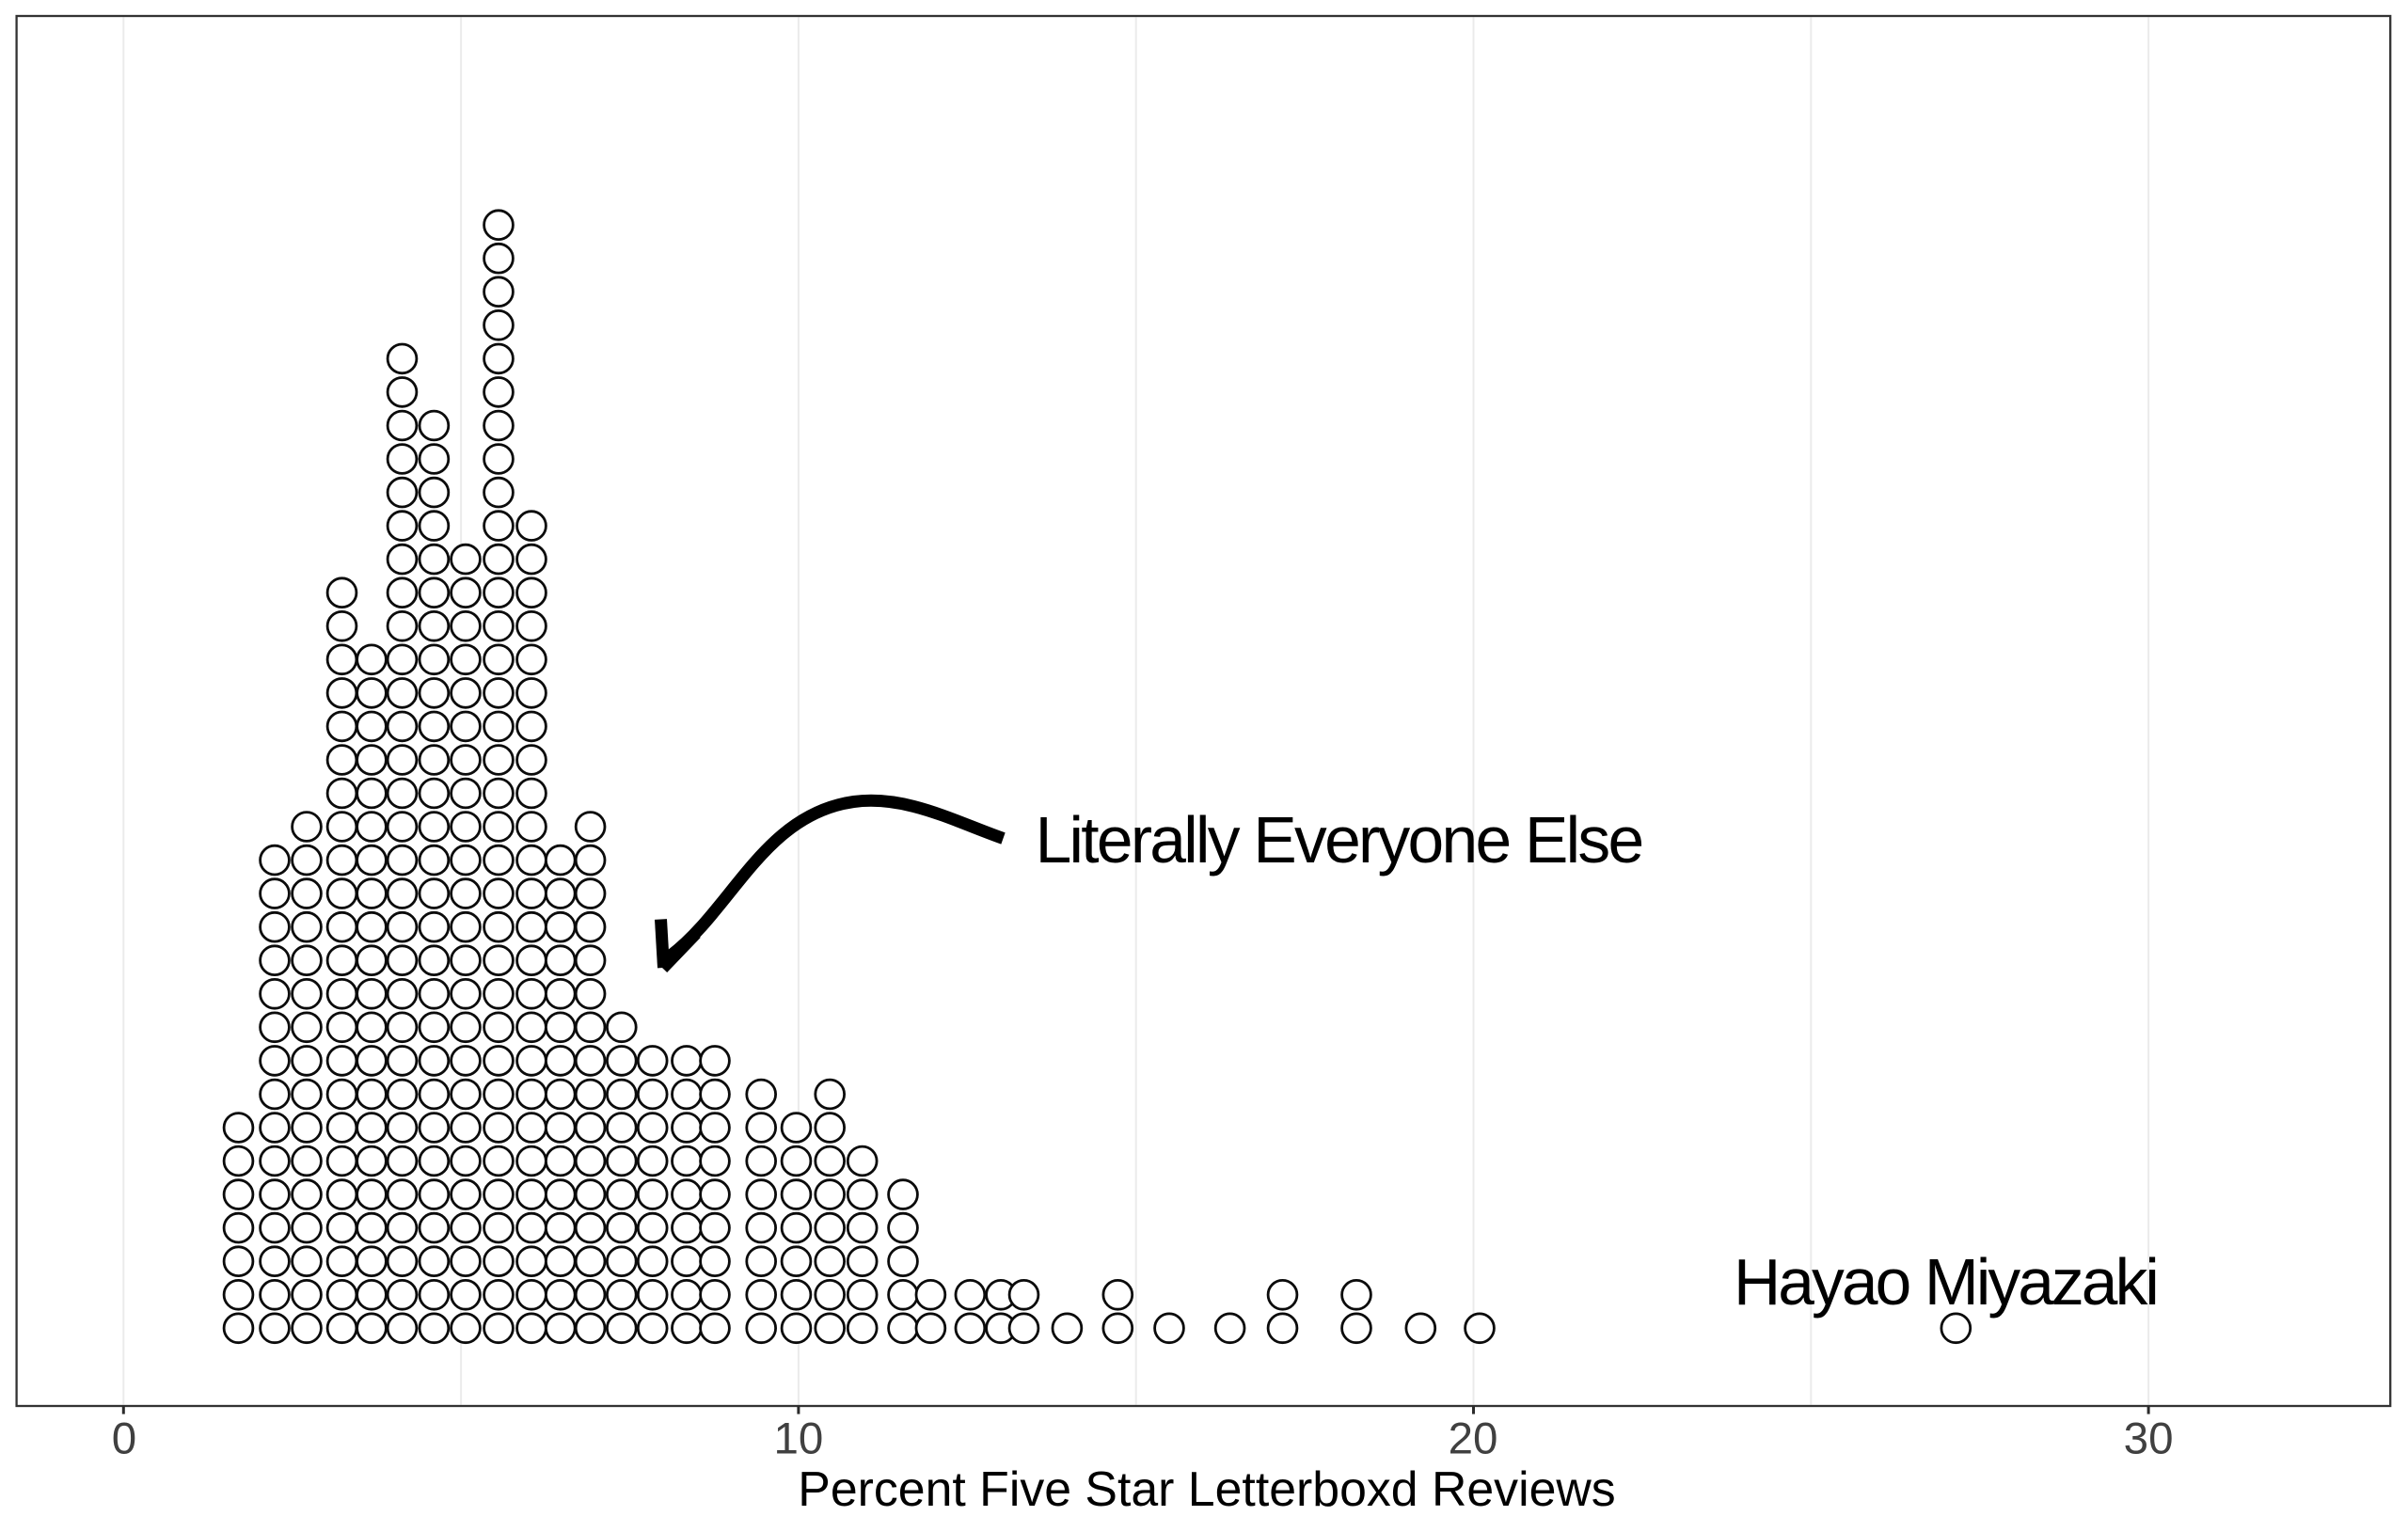 The width and height of the screenshot is (2408, 1532). Describe the element at coordinates (1339, 840) in the screenshot. I see `svg-text: Literally Everyone Else` at that location.